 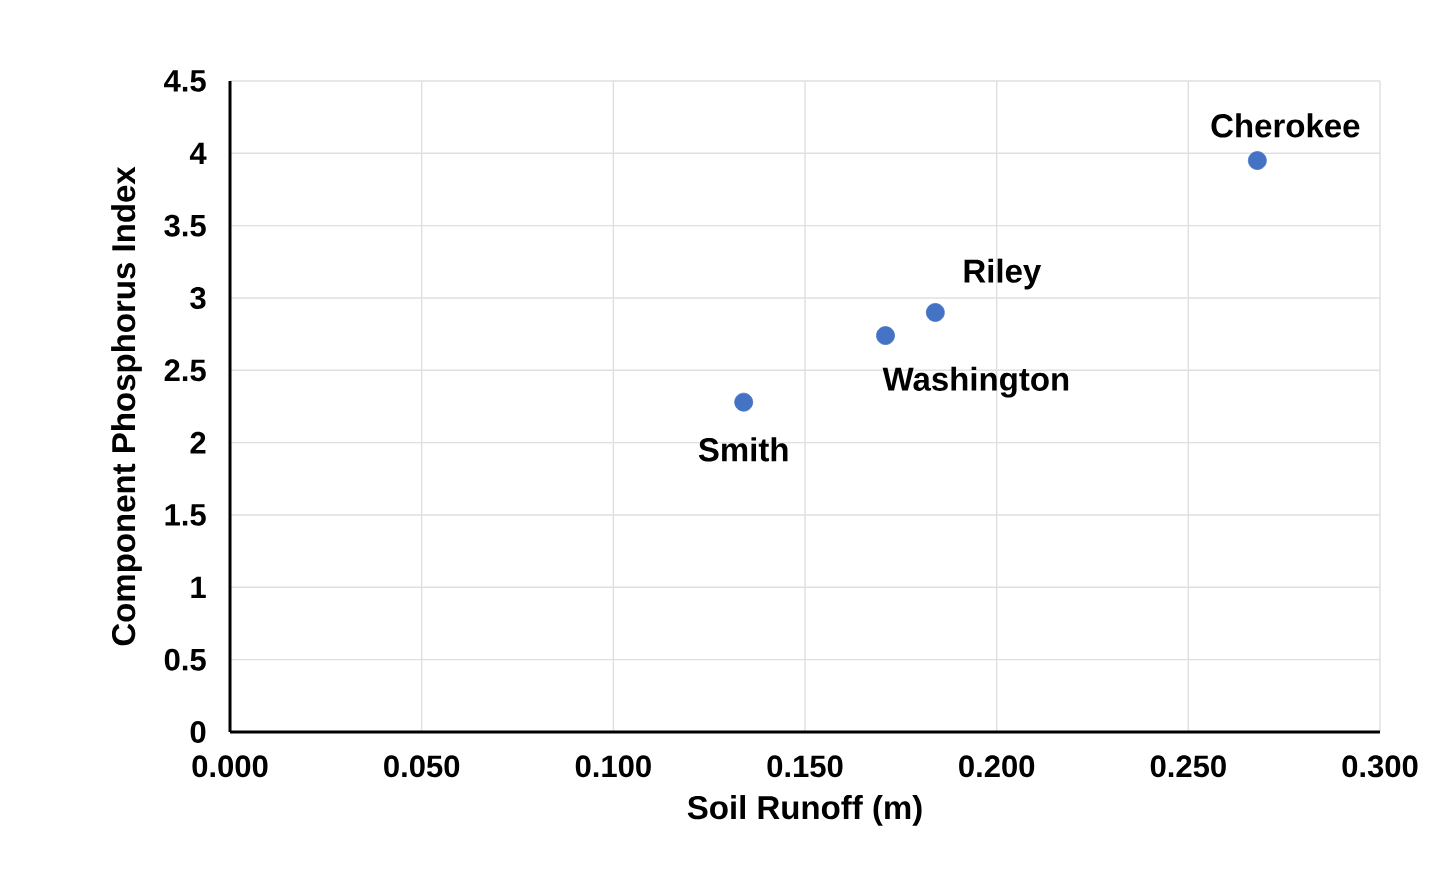 I want to click on x-tick-label: 0.300, so click(x=1380, y=766).